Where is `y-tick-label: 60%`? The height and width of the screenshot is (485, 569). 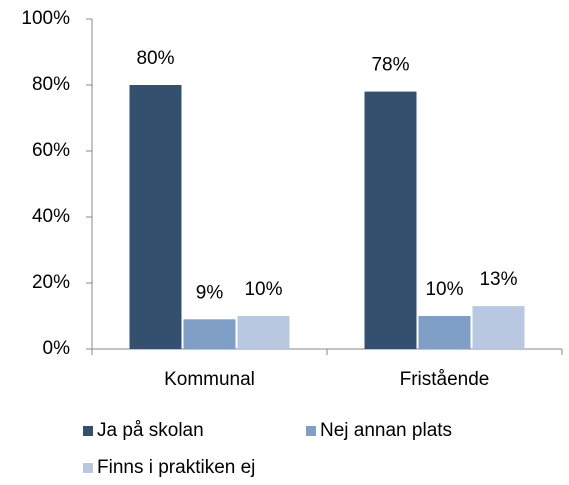
y-tick-label: 60% is located at coordinates (51, 150).